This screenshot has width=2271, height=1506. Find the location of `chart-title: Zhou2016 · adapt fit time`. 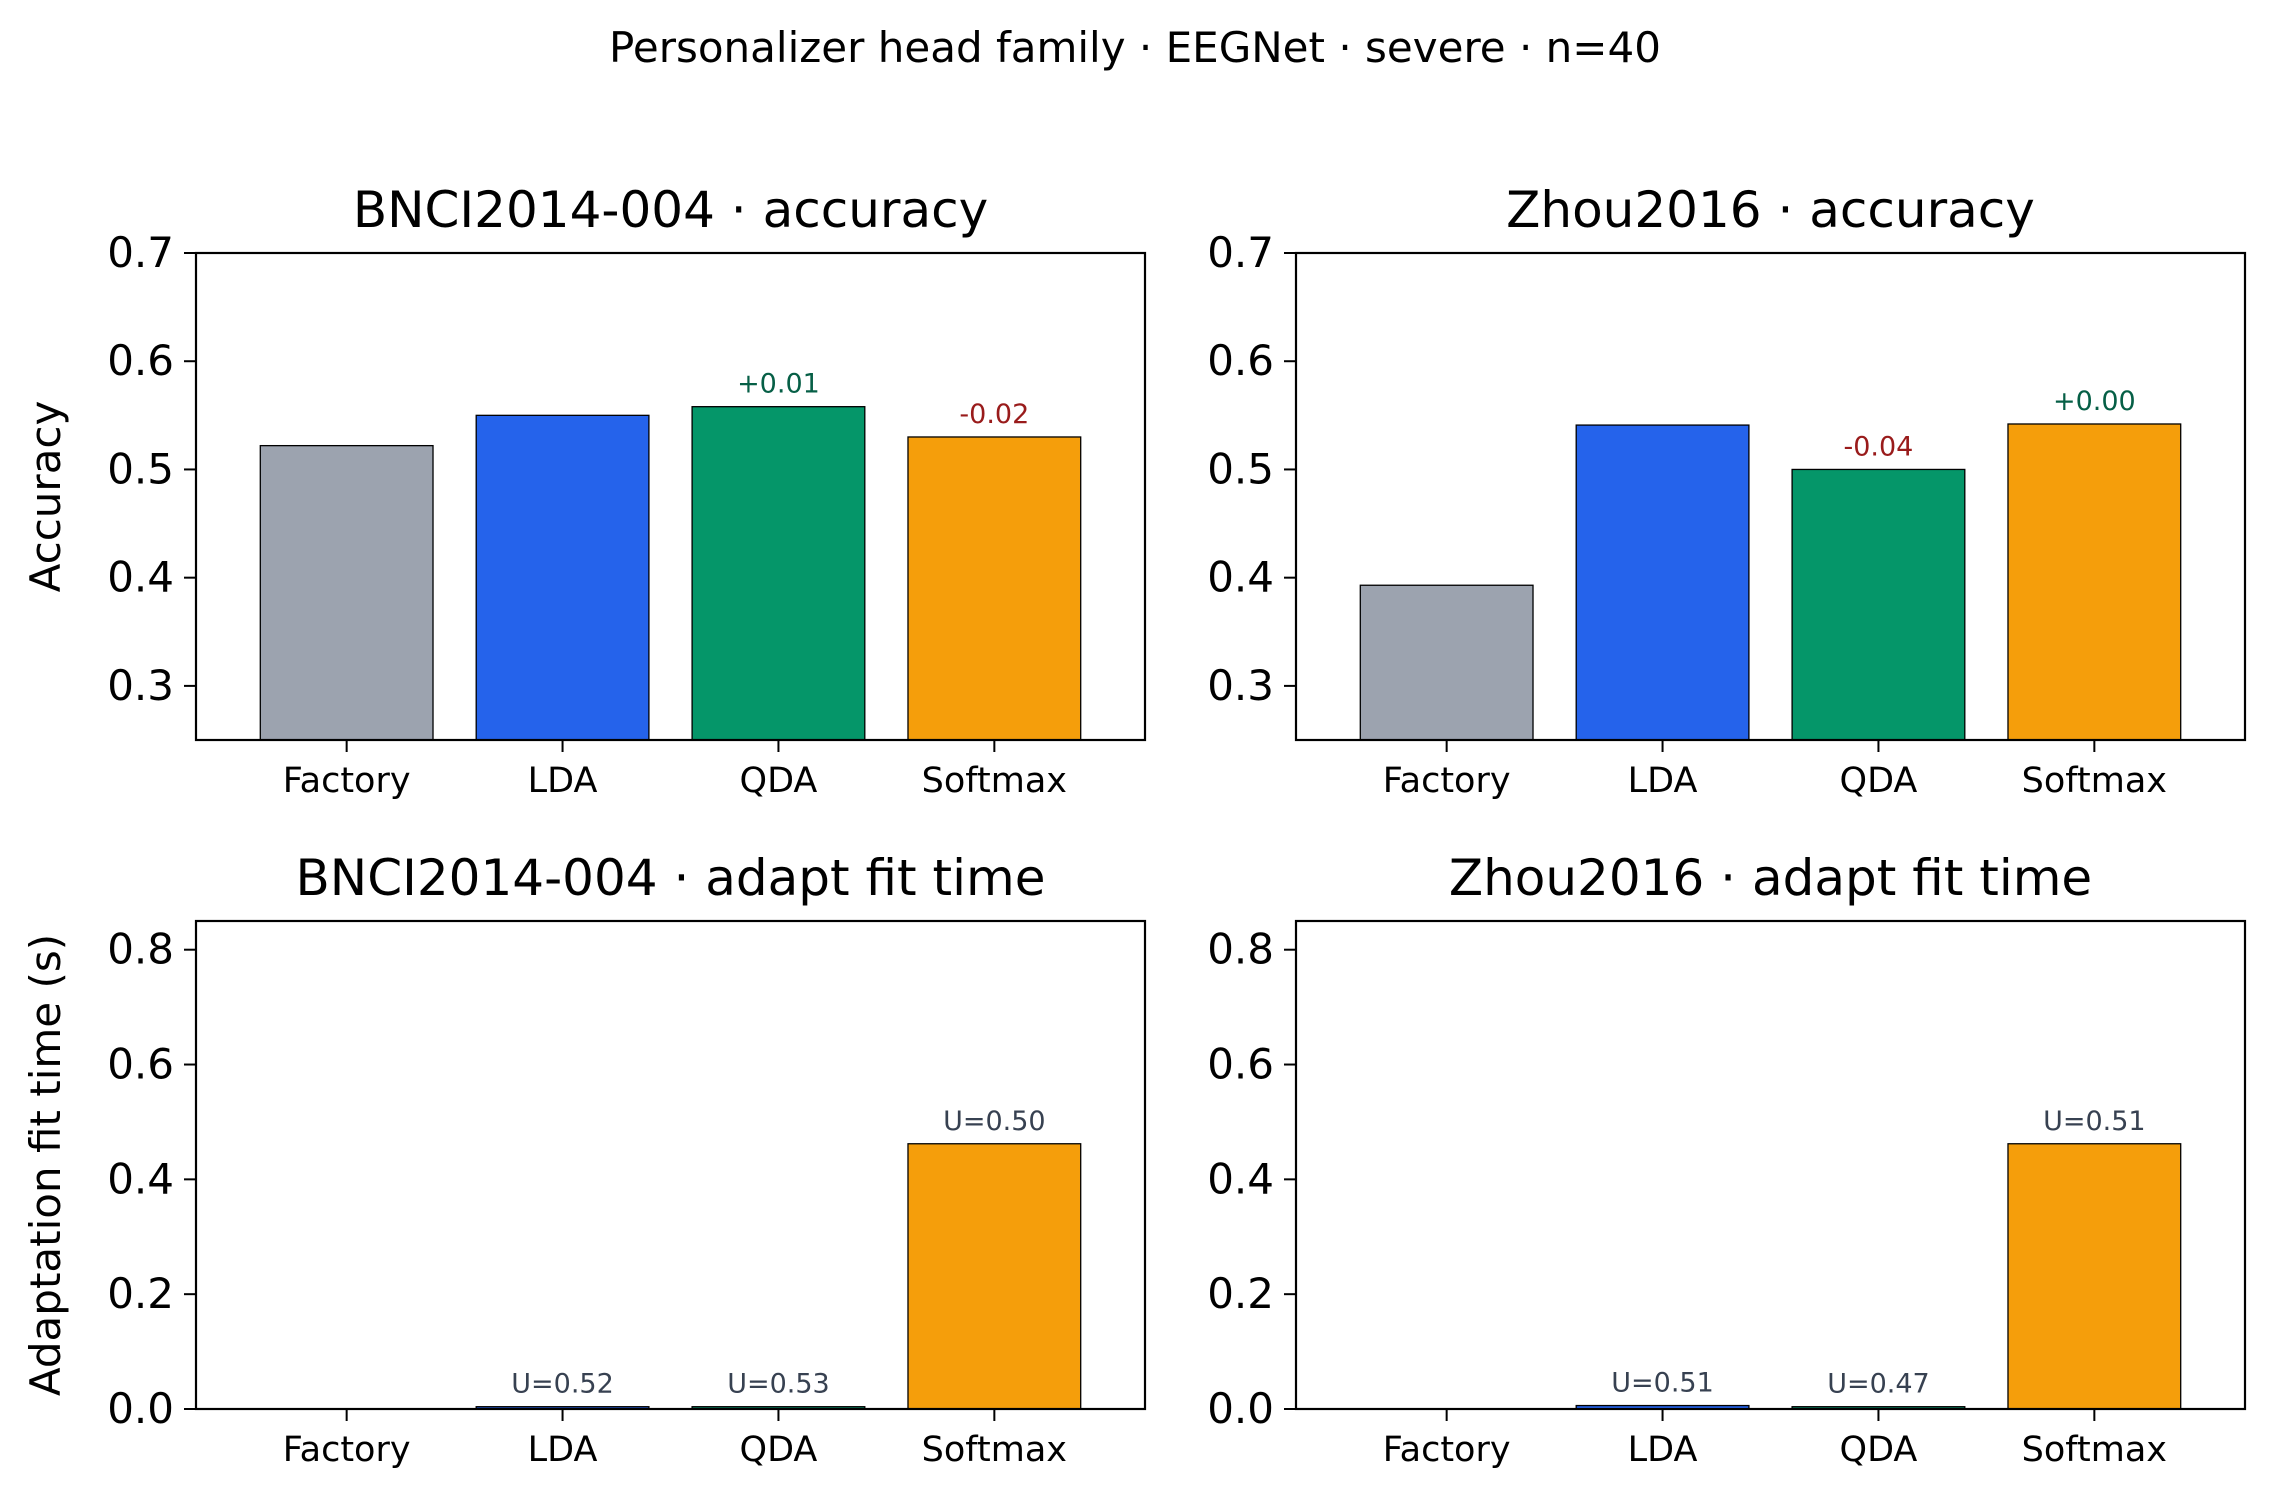

chart-title: Zhou2016 · adapt fit time is located at coordinates (1770, 878).